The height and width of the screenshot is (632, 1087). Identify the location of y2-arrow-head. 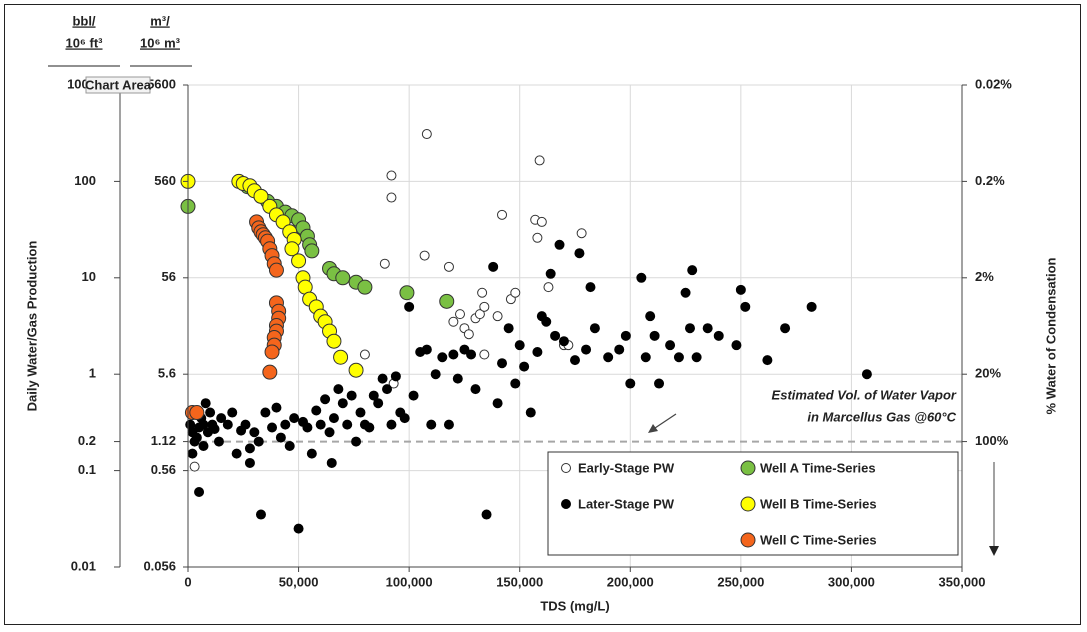
(994, 551).